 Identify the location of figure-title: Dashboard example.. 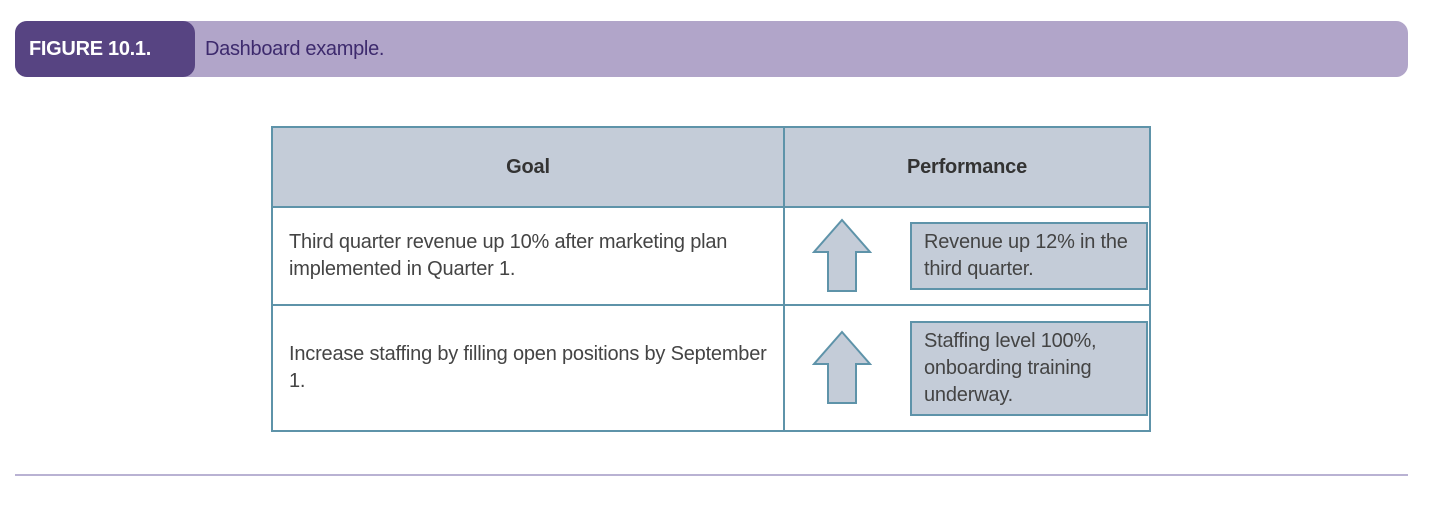
(295, 48).